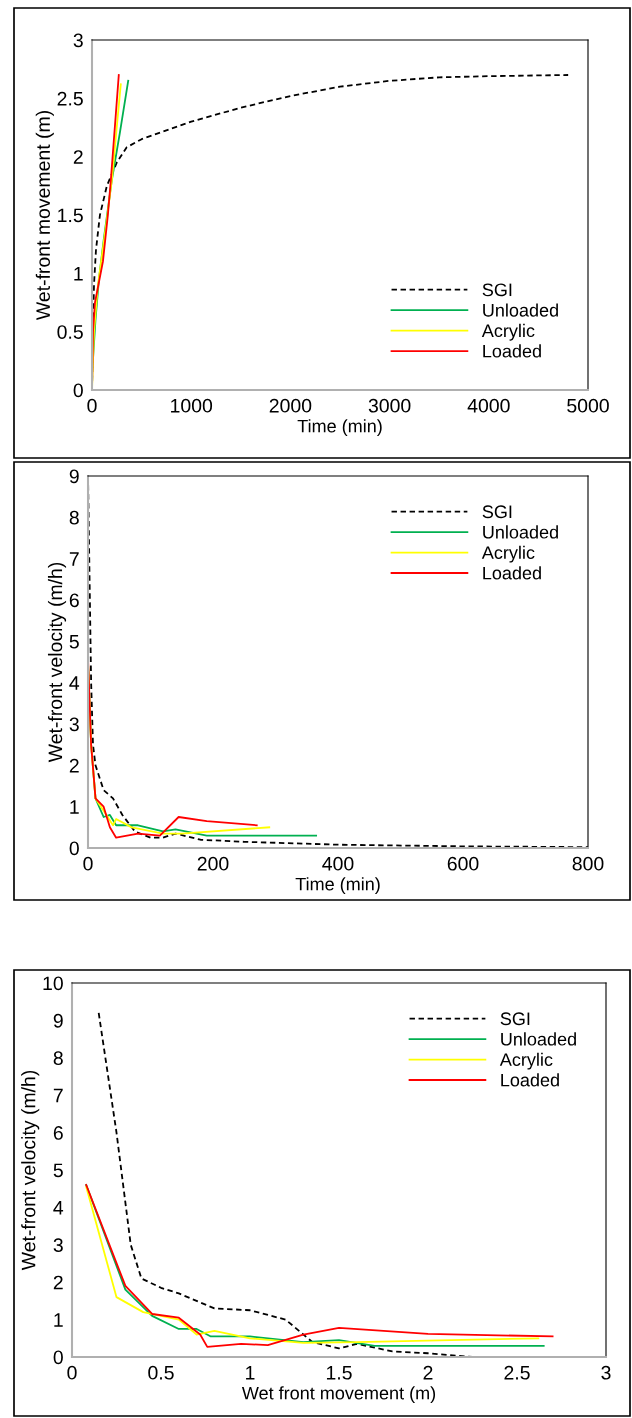 The image size is (632, 1418). Describe the element at coordinates (70, 332) in the screenshot. I see `y-tick-label: 0.5` at that location.